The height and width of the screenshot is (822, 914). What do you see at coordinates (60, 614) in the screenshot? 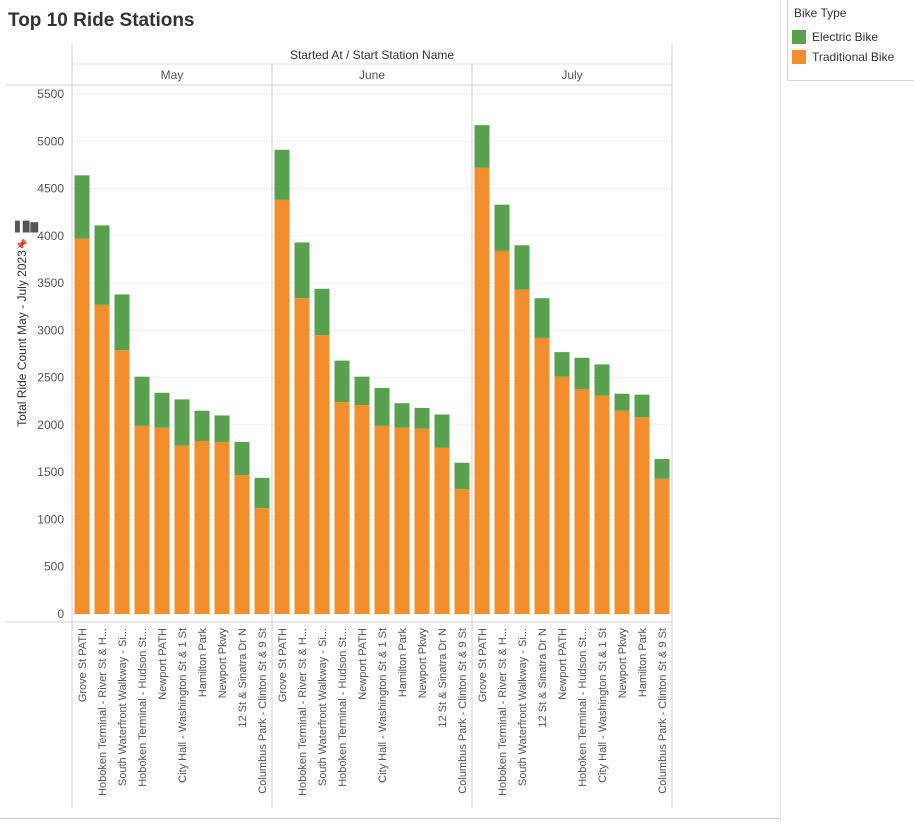
I see `y-tick-label: 0` at bounding box center [60, 614].